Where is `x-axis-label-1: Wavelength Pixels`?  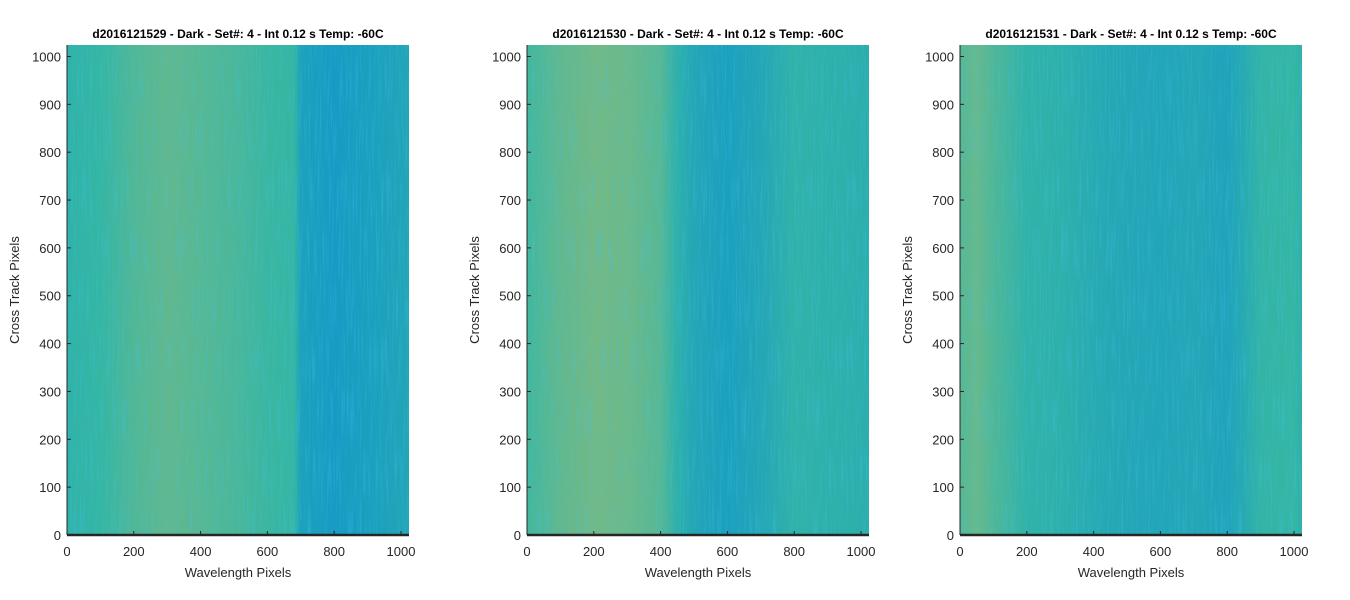 x-axis-label-1: Wavelength Pixels is located at coordinates (238, 572).